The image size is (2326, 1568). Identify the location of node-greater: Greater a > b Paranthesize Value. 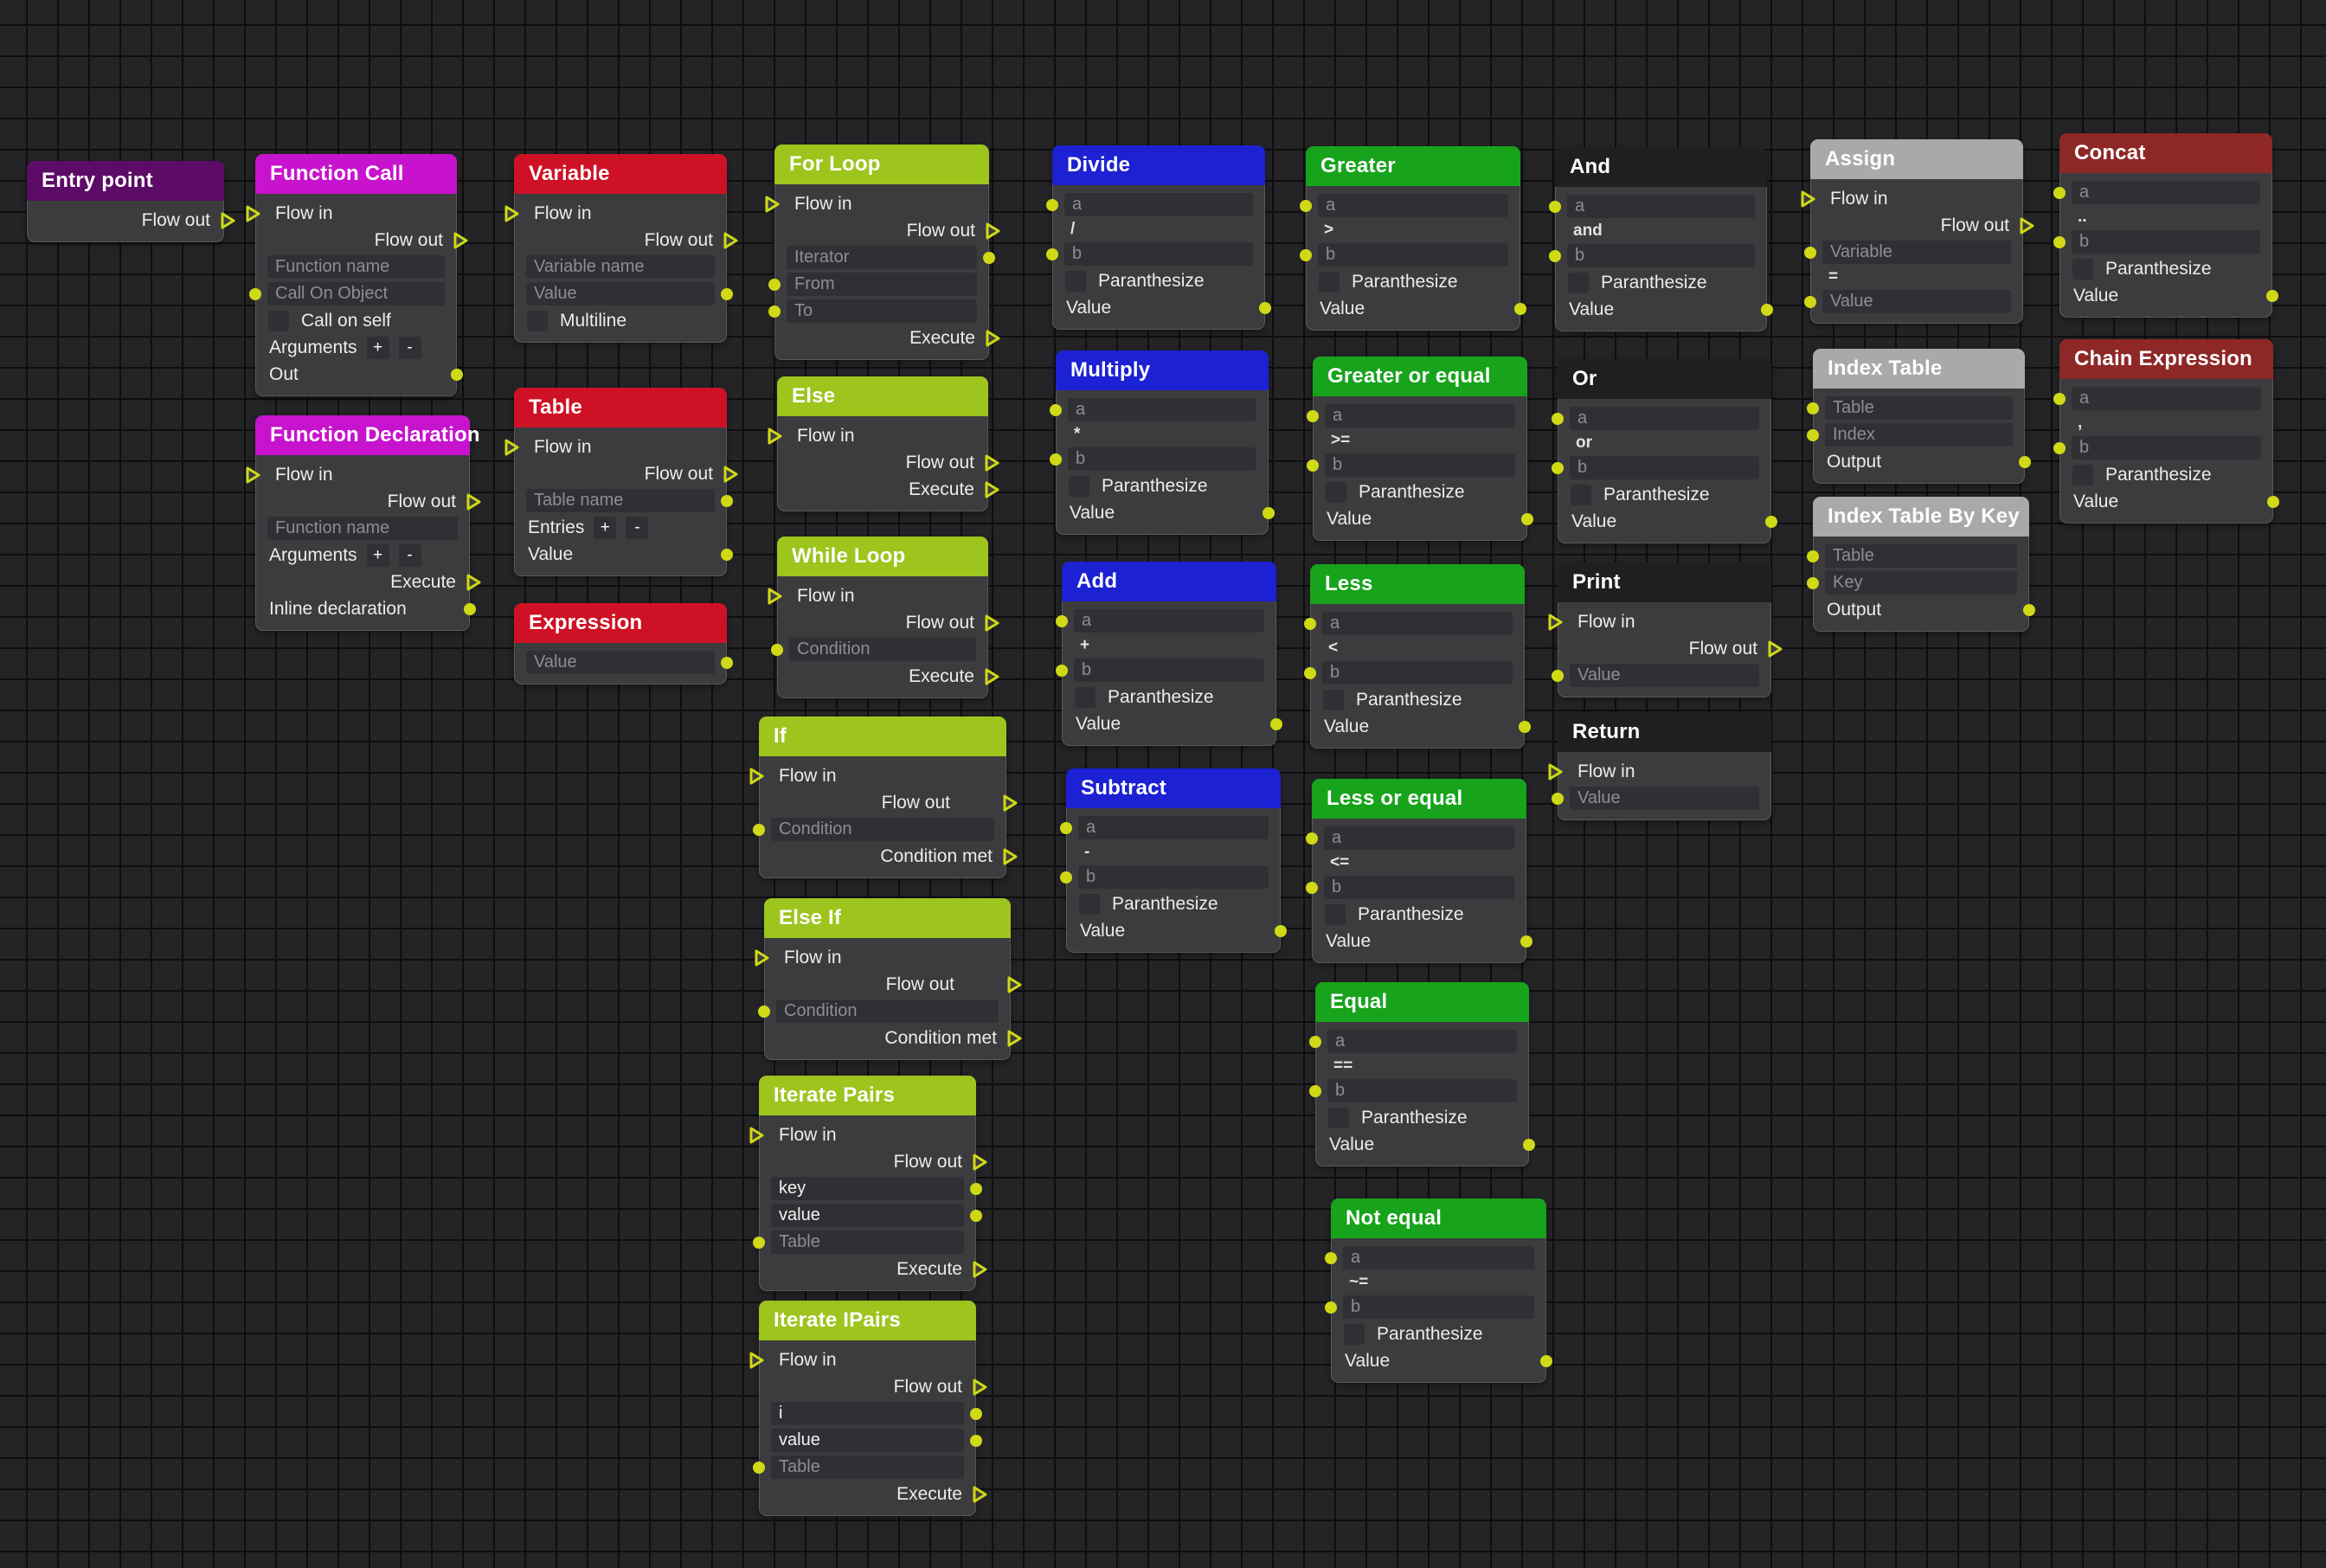
(1413, 238).